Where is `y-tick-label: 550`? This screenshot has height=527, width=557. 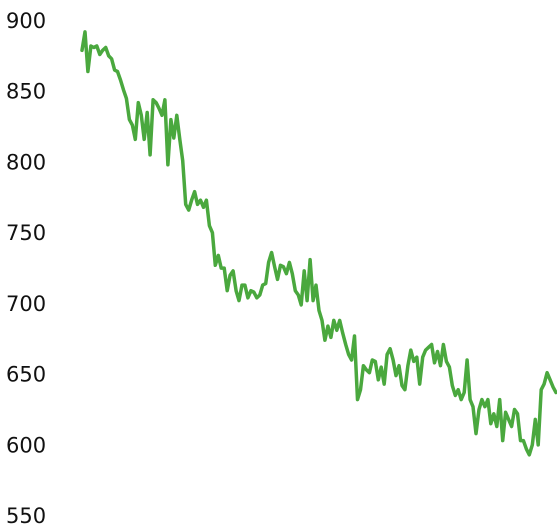 y-tick-label: 550 is located at coordinates (26, 515).